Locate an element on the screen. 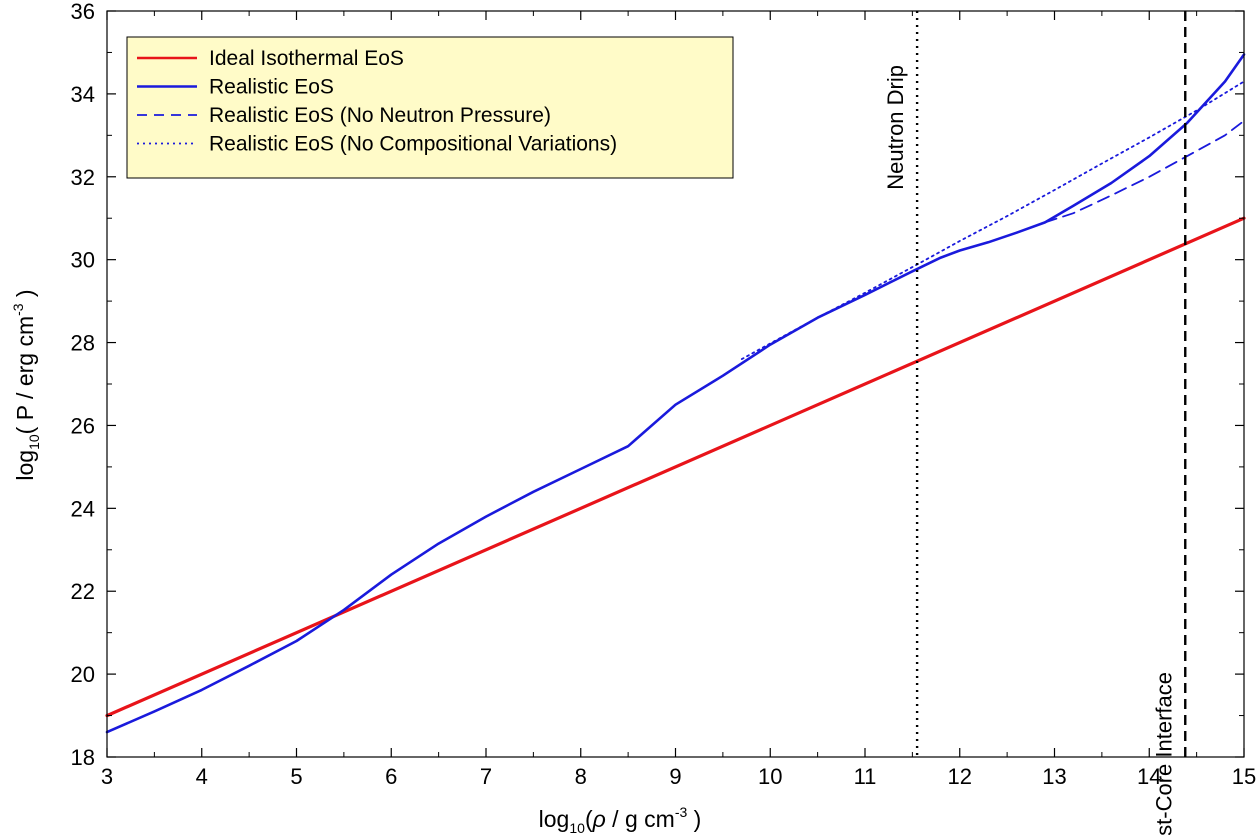 The image size is (1259, 835). vline-label-0: Neutron Drip is located at coordinates (895, 127).